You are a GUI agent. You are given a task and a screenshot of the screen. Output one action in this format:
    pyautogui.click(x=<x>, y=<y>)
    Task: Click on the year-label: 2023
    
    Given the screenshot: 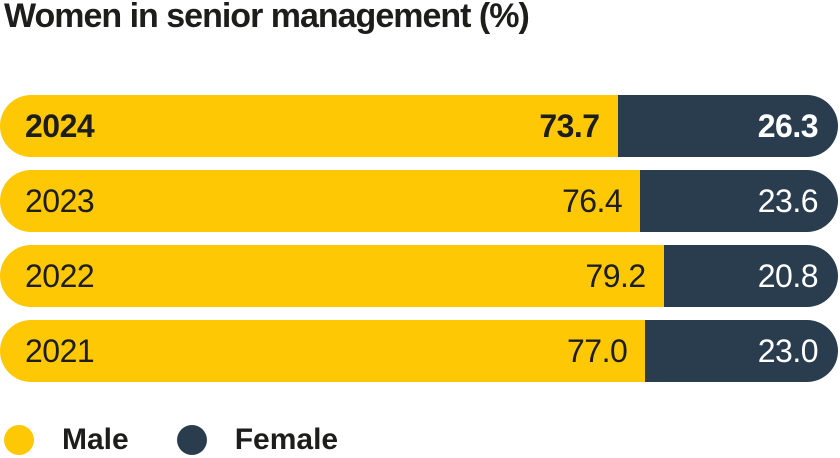 What is the action you would take?
    pyautogui.click(x=60, y=200)
    